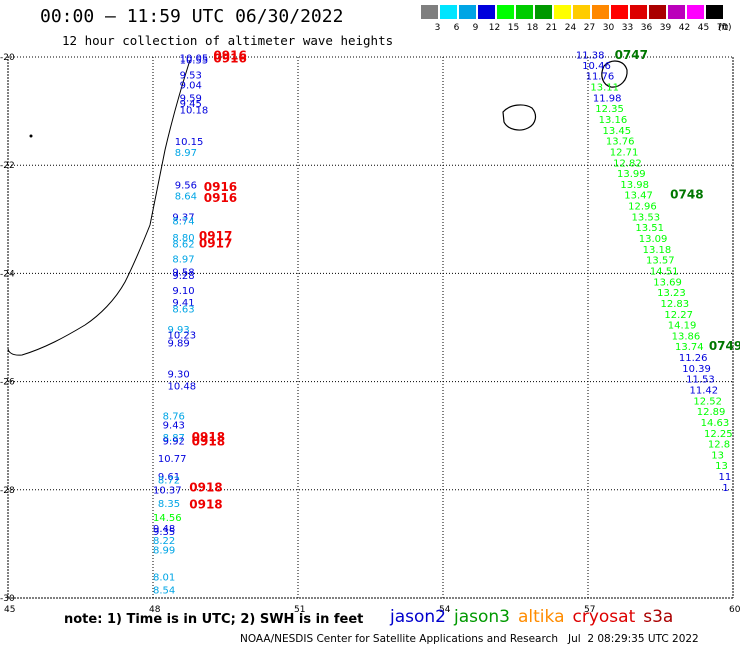  Describe the element at coordinates (541, 617) in the screenshot. I see `legend-entry-altika: altika` at that location.